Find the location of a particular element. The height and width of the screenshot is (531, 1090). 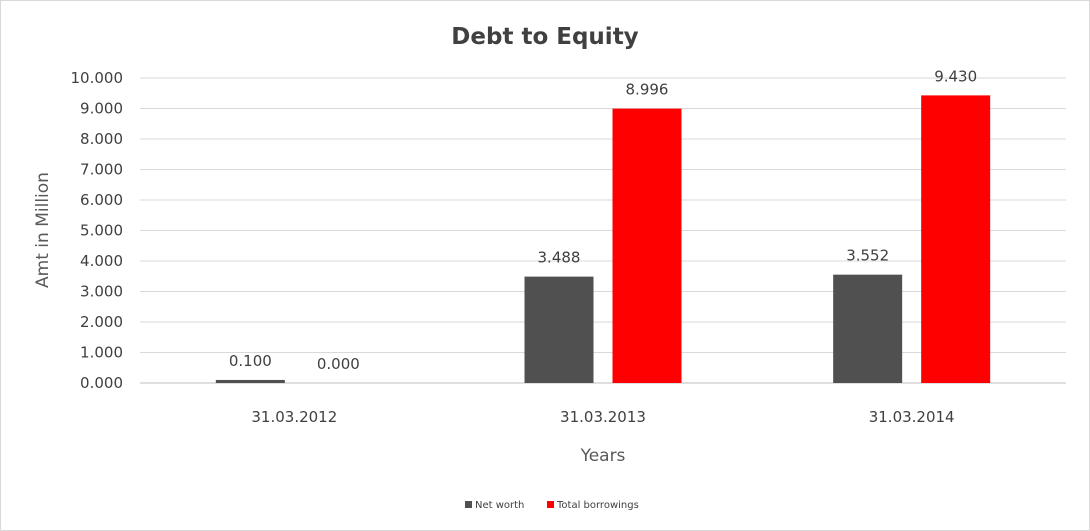

legend: Net worth Total borrowings is located at coordinates (552, 505).